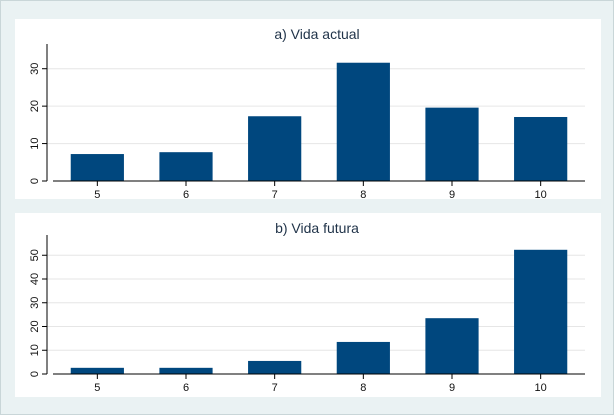 The height and width of the screenshot is (416, 614). Describe the element at coordinates (452, 195) in the screenshot. I see `panel-a-x-tick-label: 9` at that location.